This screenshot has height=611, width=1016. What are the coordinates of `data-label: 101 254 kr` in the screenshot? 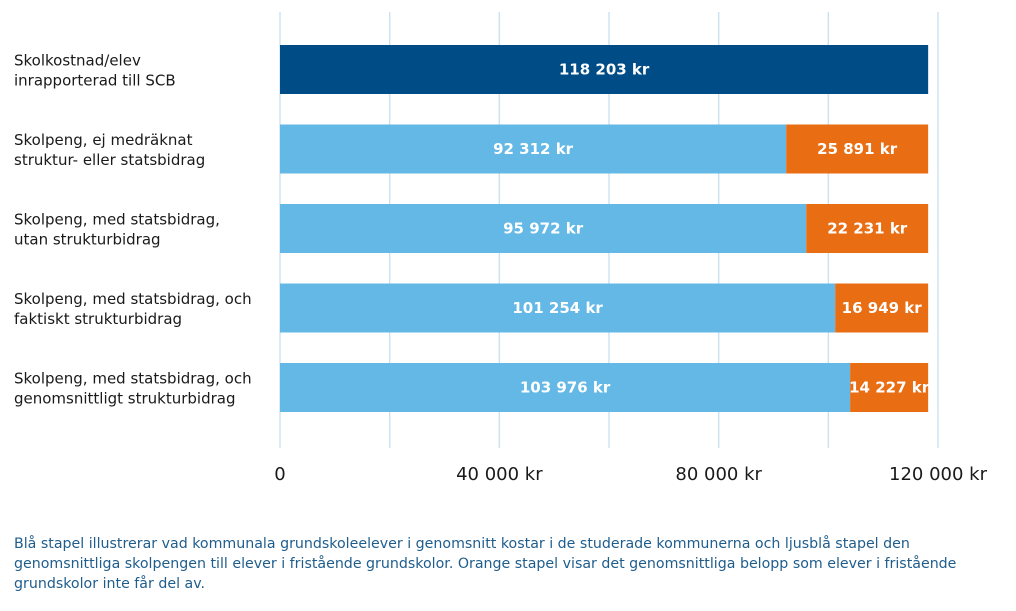 It's located at (557, 308).